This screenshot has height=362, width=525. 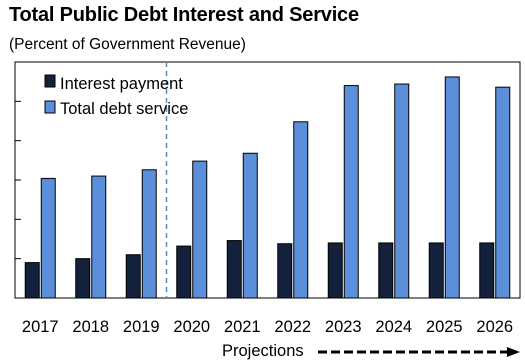 What do you see at coordinates (18, 180) in the screenshot?
I see `y-axis-ticks` at bounding box center [18, 180].